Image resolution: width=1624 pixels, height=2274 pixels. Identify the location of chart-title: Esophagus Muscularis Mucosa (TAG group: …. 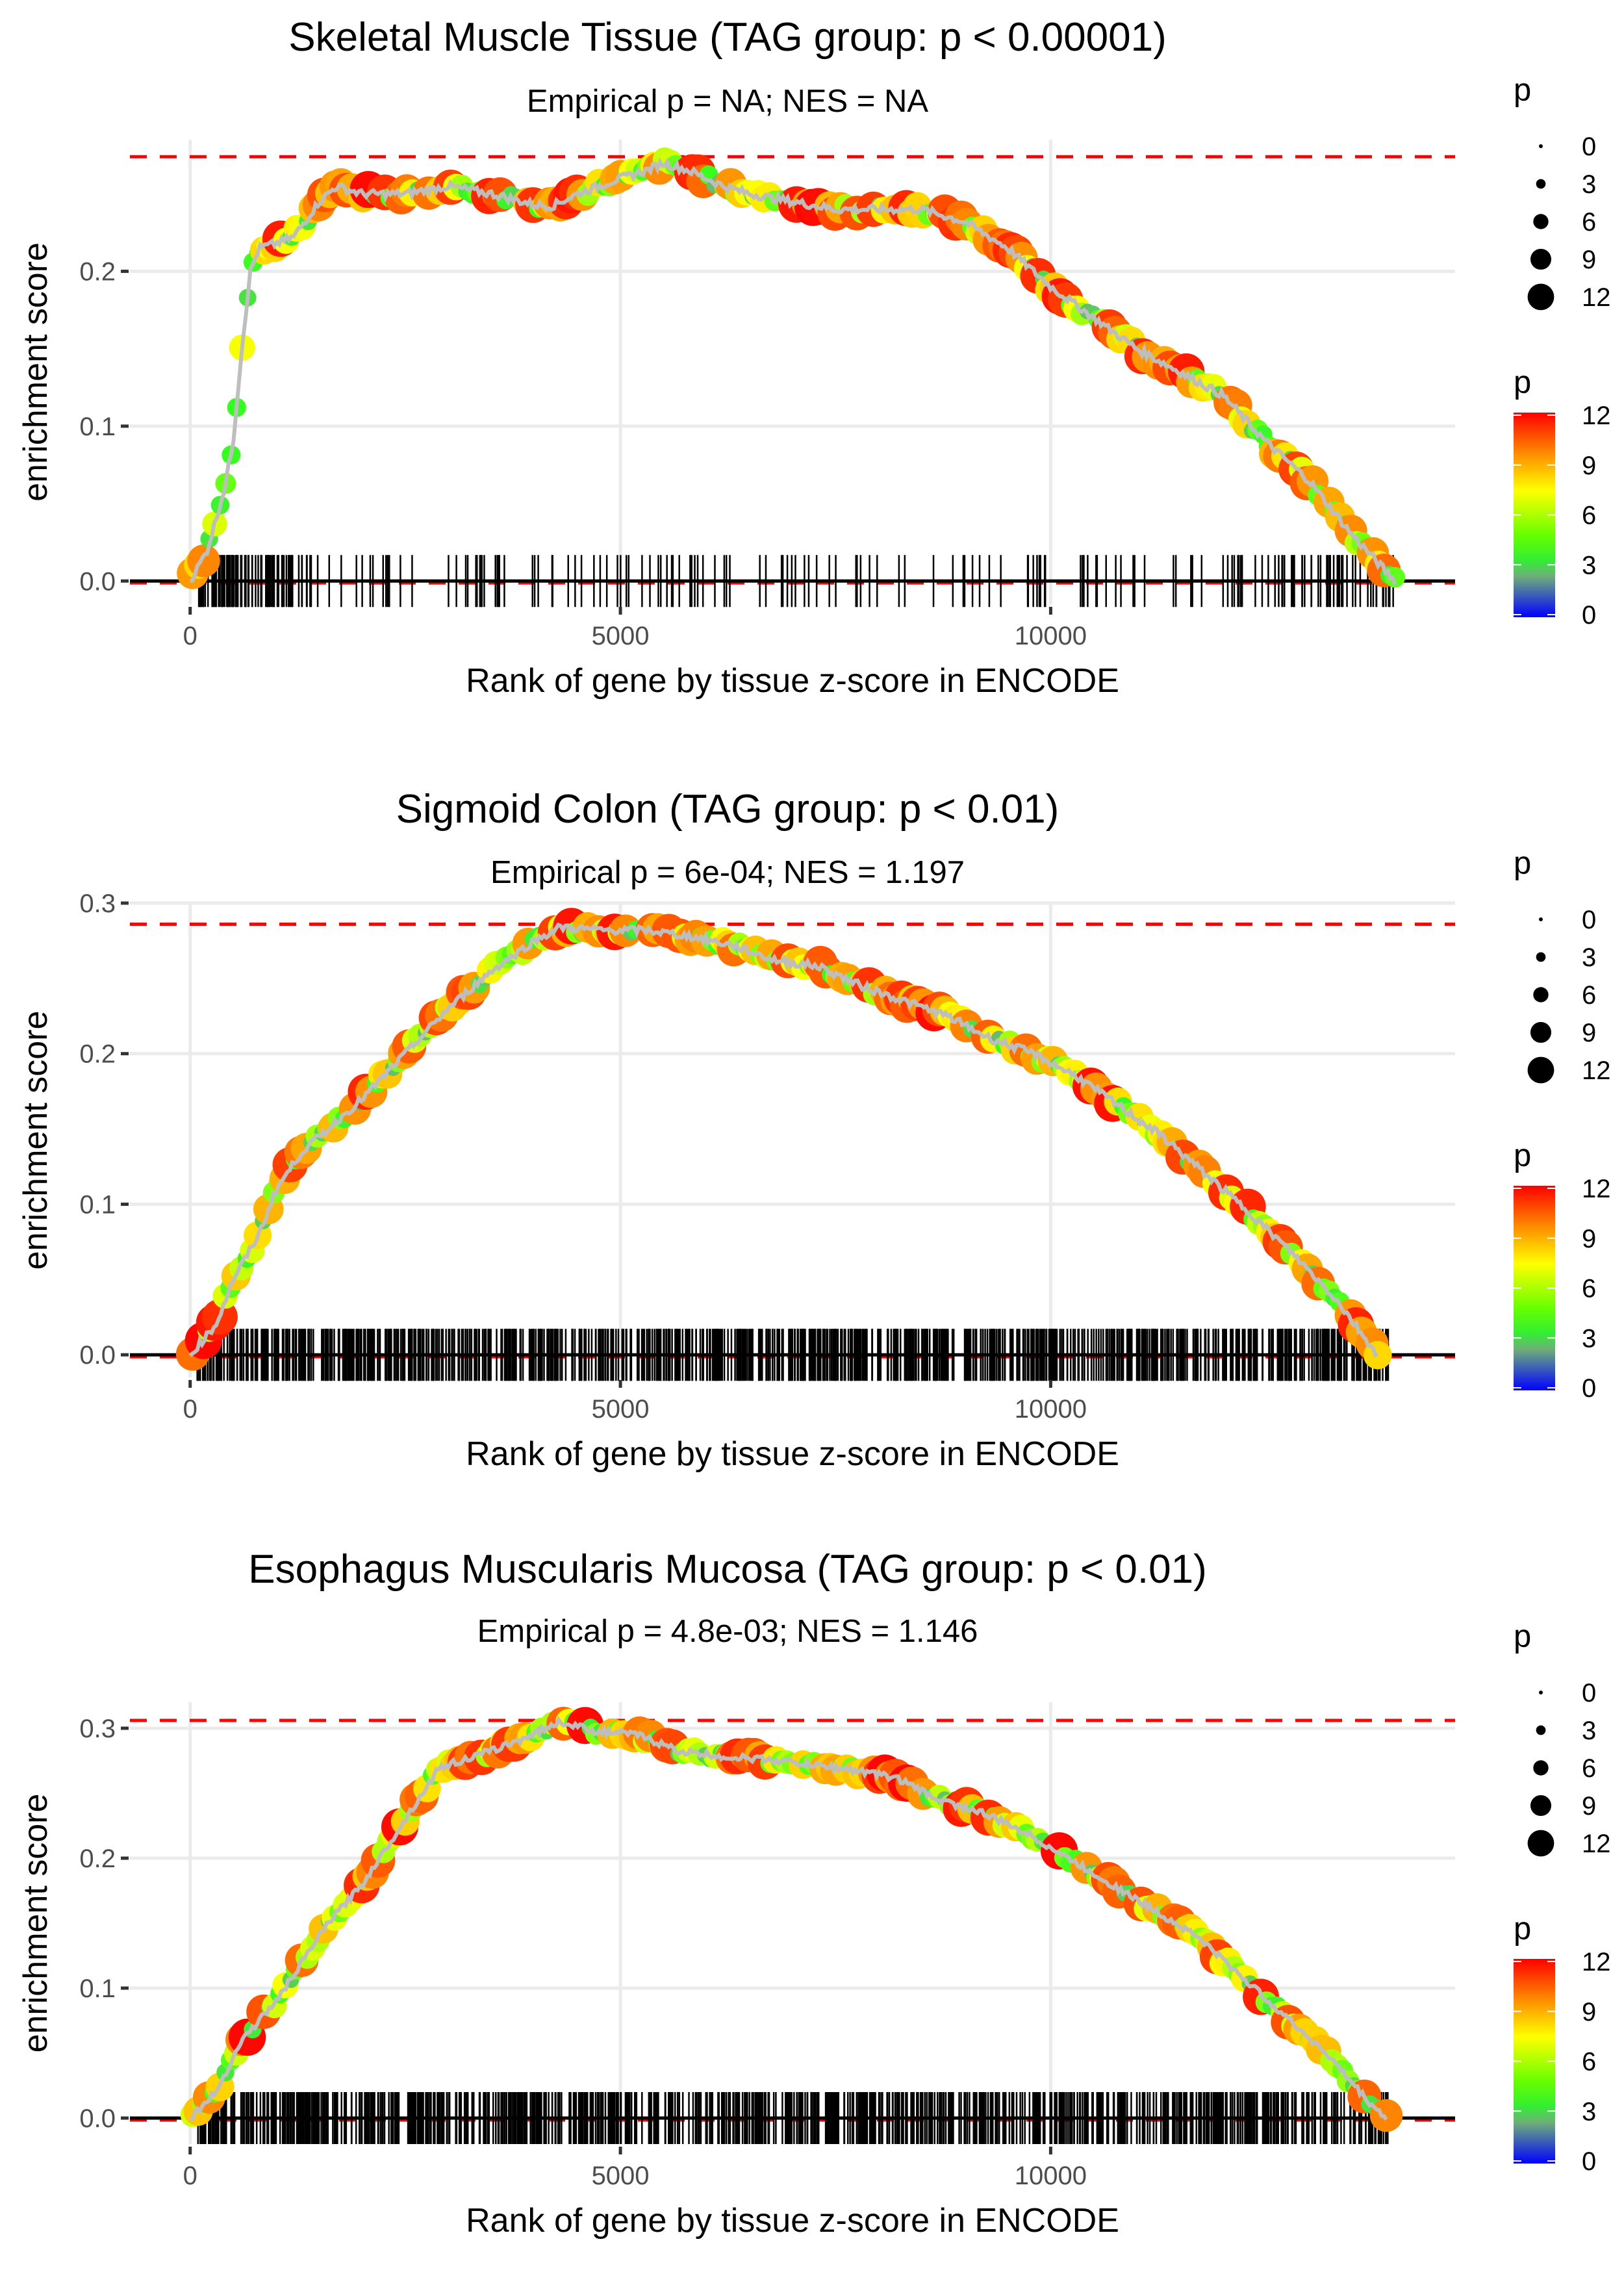
(727, 1569).